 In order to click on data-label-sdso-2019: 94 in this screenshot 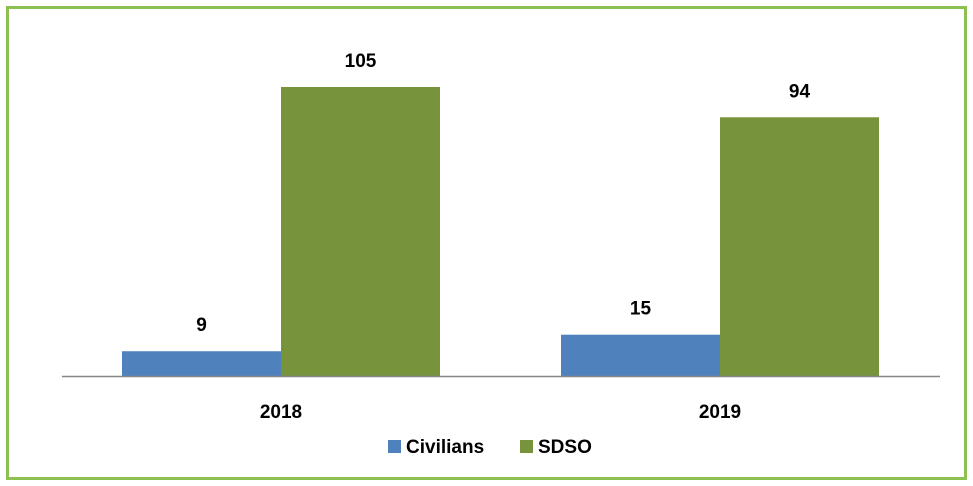, I will do `click(800, 91)`.